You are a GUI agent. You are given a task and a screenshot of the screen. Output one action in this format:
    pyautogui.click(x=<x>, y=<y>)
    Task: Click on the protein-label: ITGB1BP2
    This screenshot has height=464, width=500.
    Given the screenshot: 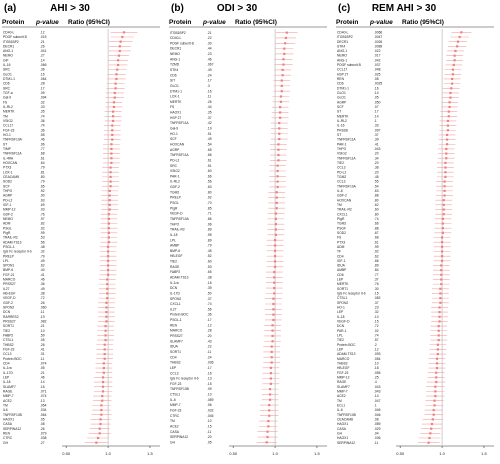 What is the action you would take?
    pyautogui.click(x=345, y=37)
    